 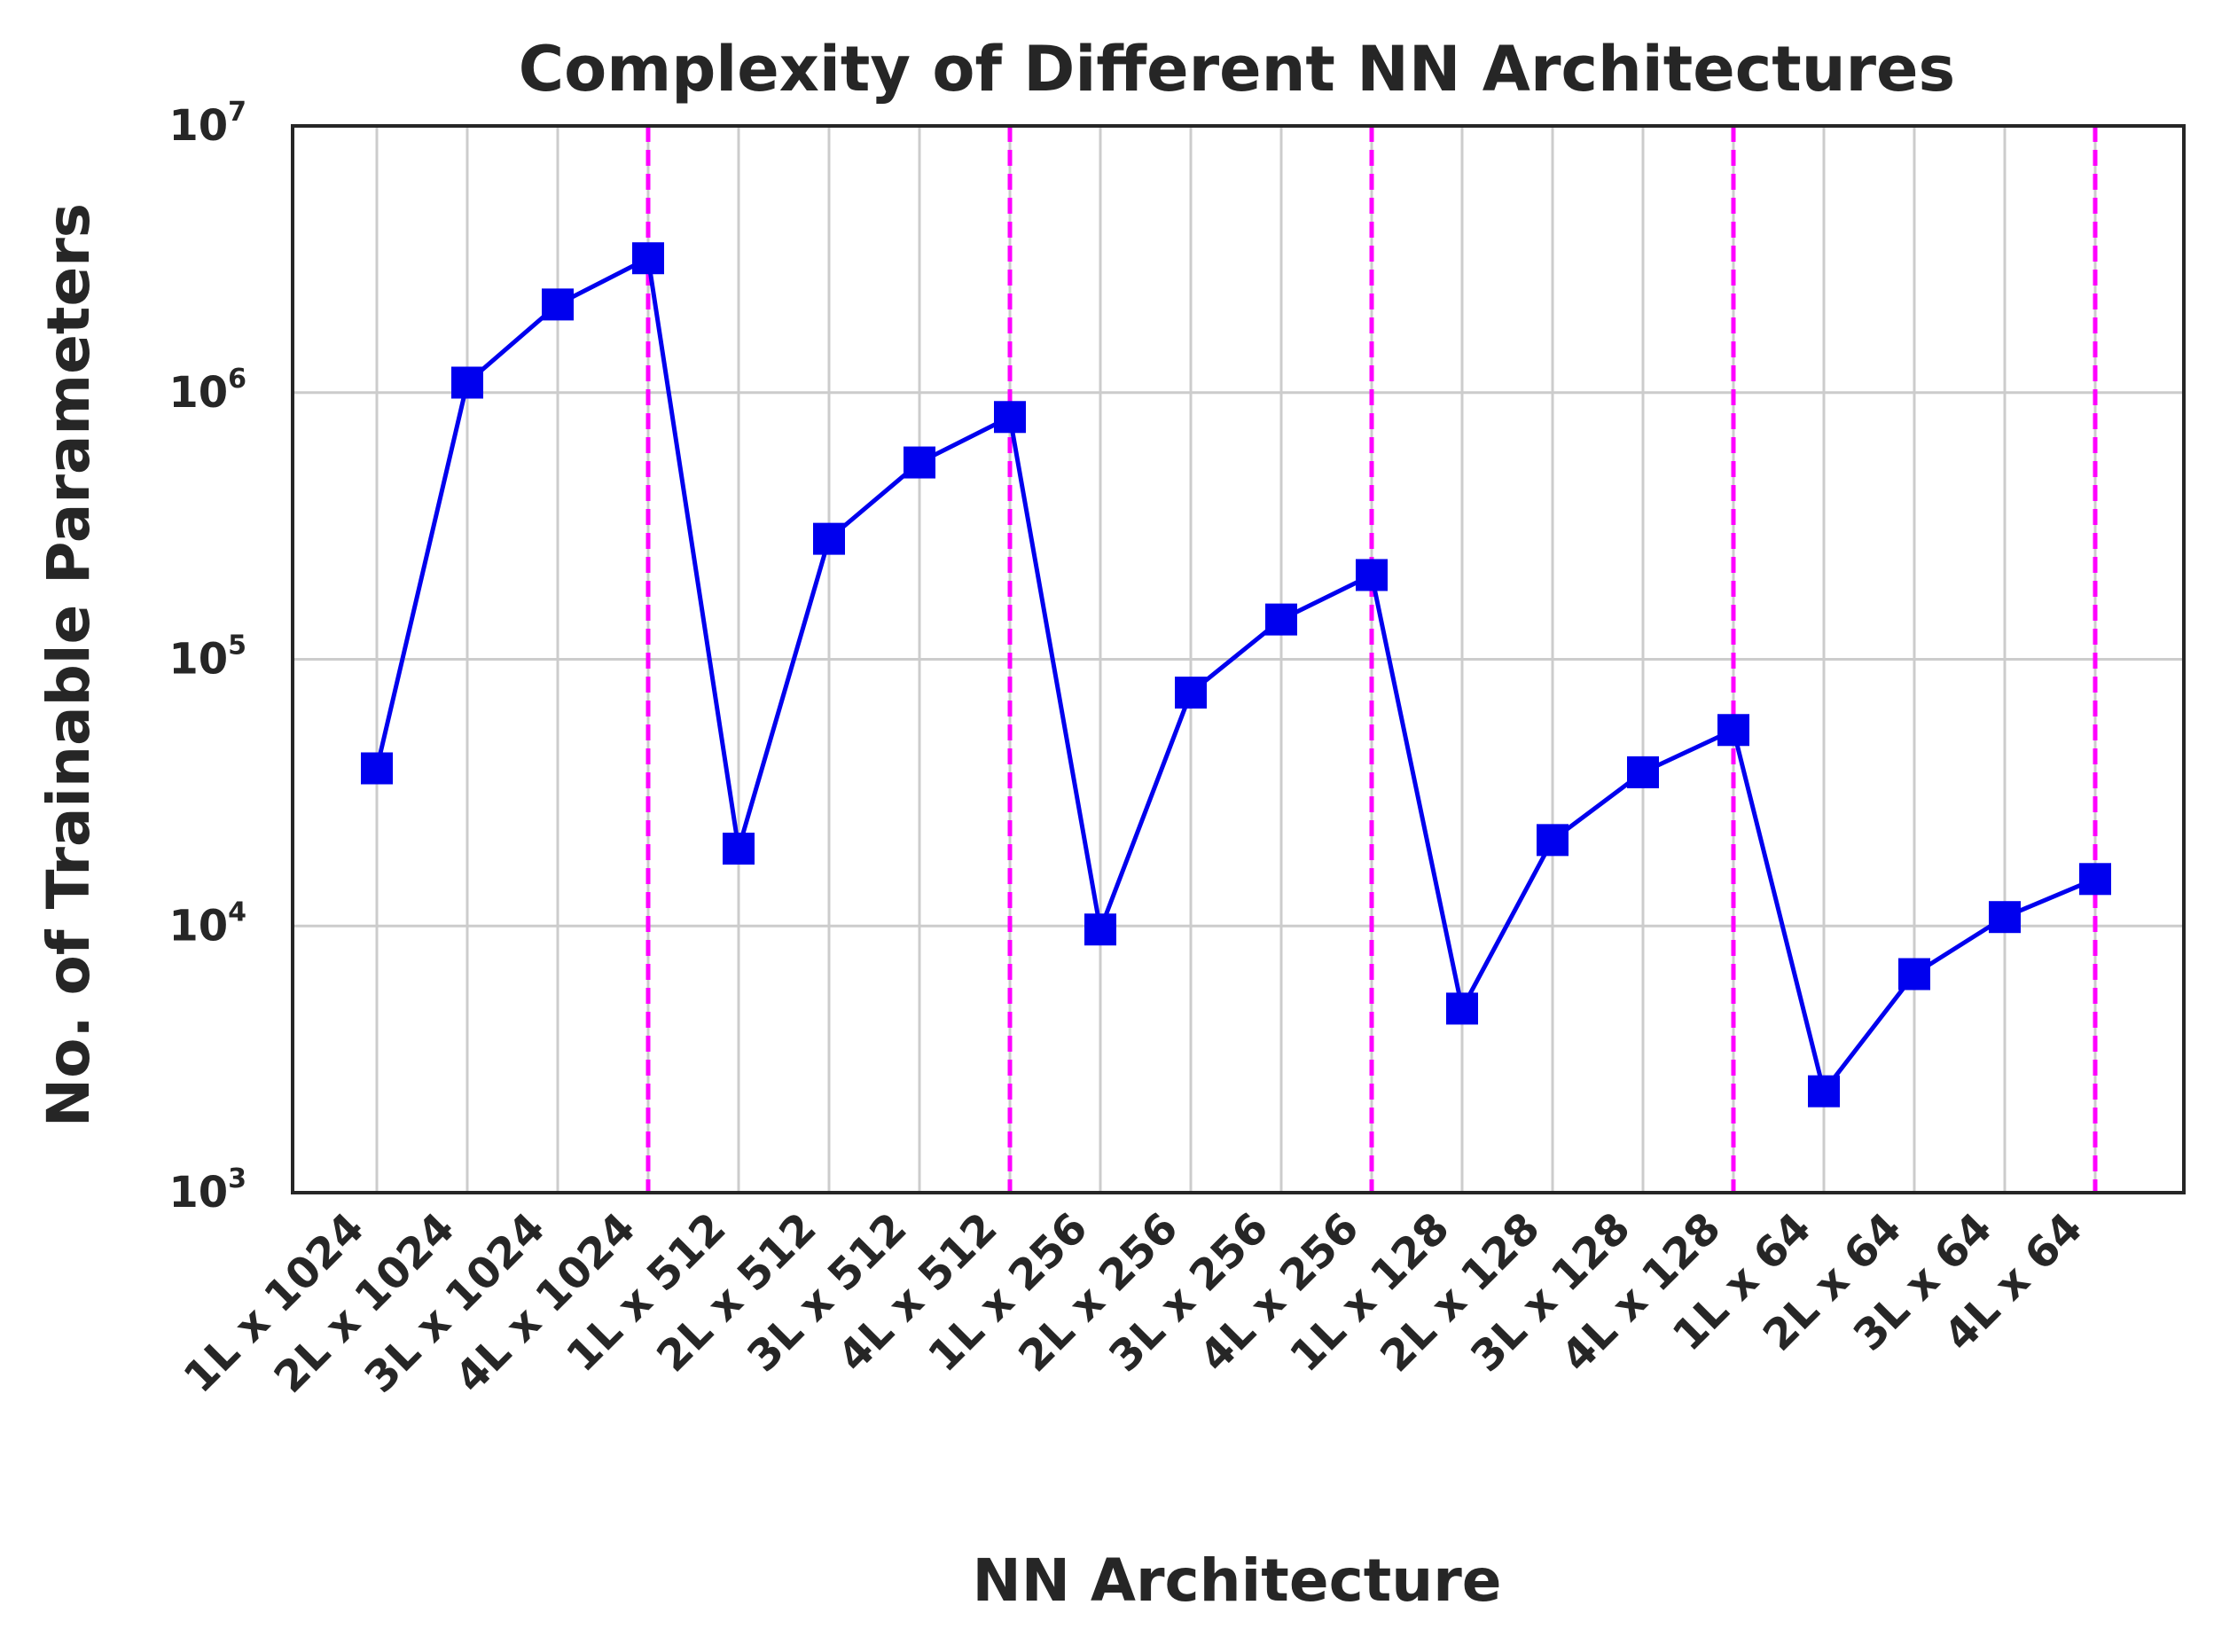 I want to click on y-tick-label: 104, so click(x=207, y=923).